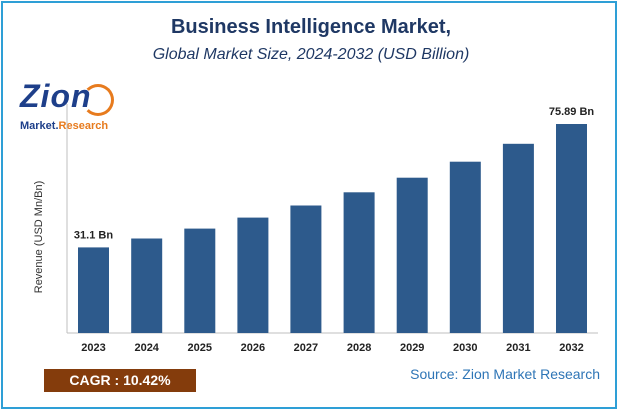 This screenshot has width=622, height=414. Describe the element at coordinates (39, 126) in the screenshot. I see `logo-tagline-part1: Market.` at that location.